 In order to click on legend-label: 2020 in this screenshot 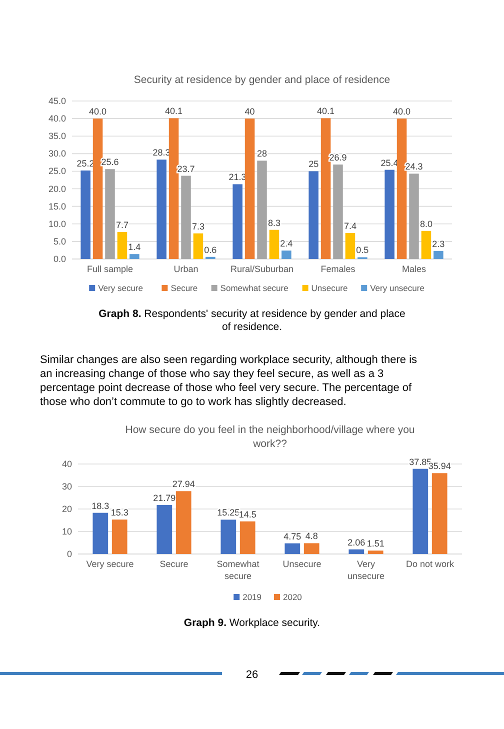, I will do `click(292, 597)`.